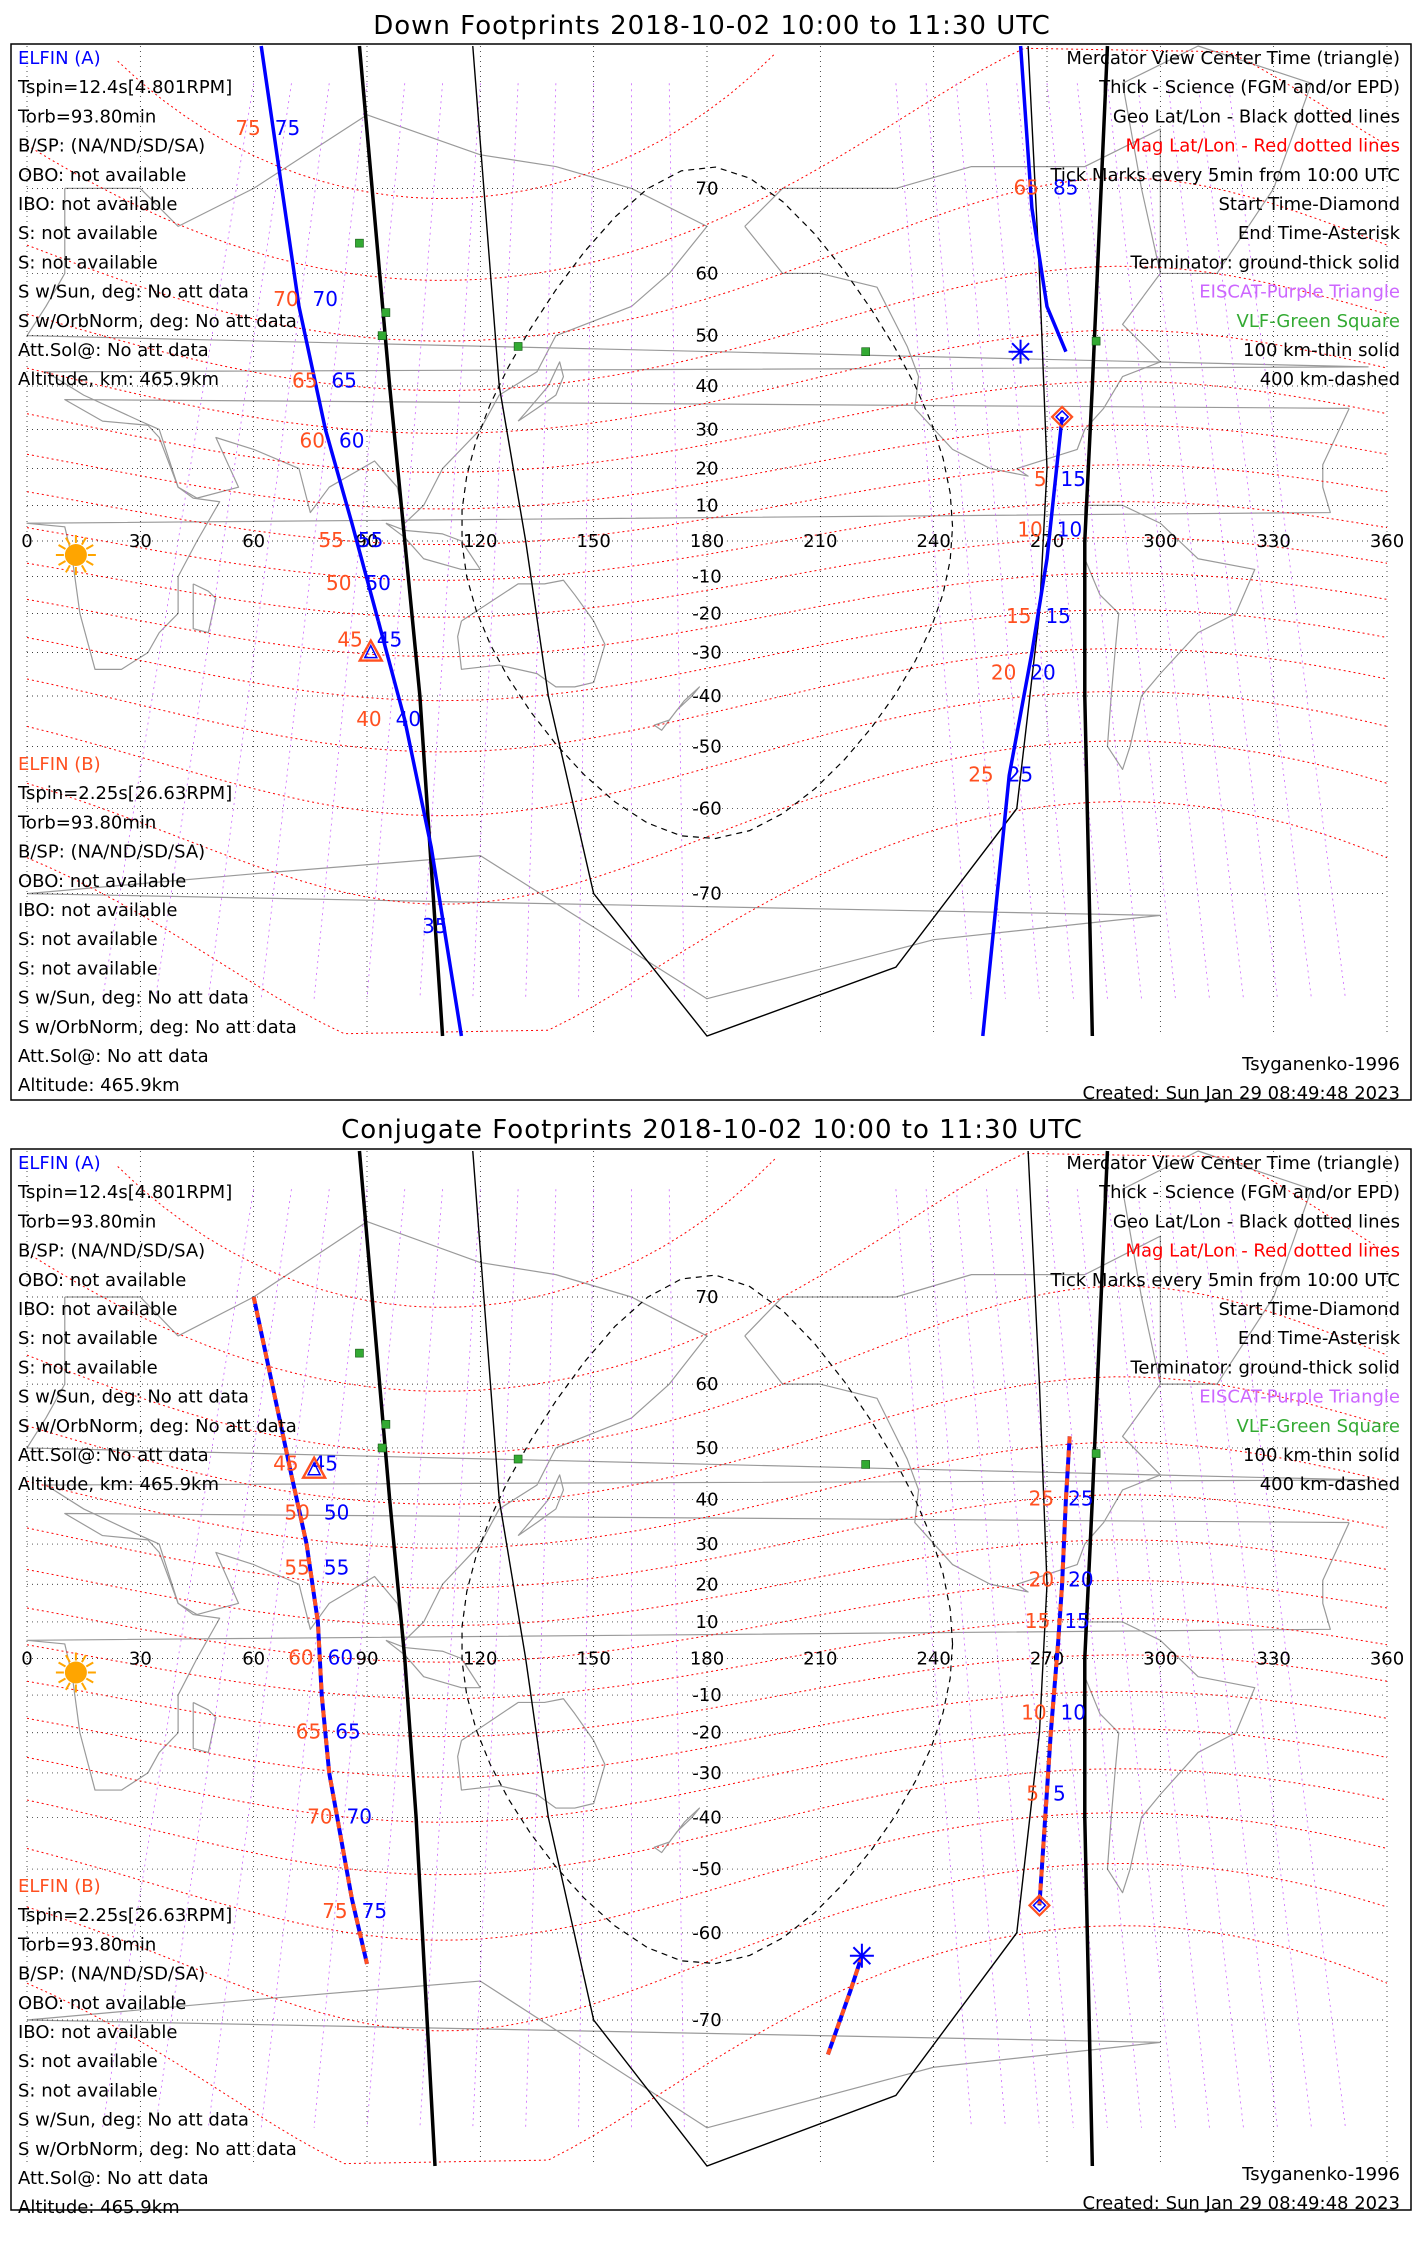 This screenshot has height=2250, width=1425. What do you see at coordinates (1039, 1905) in the screenshot?
I see `start-diamond-inner` at bounding box center [1039, 1905].